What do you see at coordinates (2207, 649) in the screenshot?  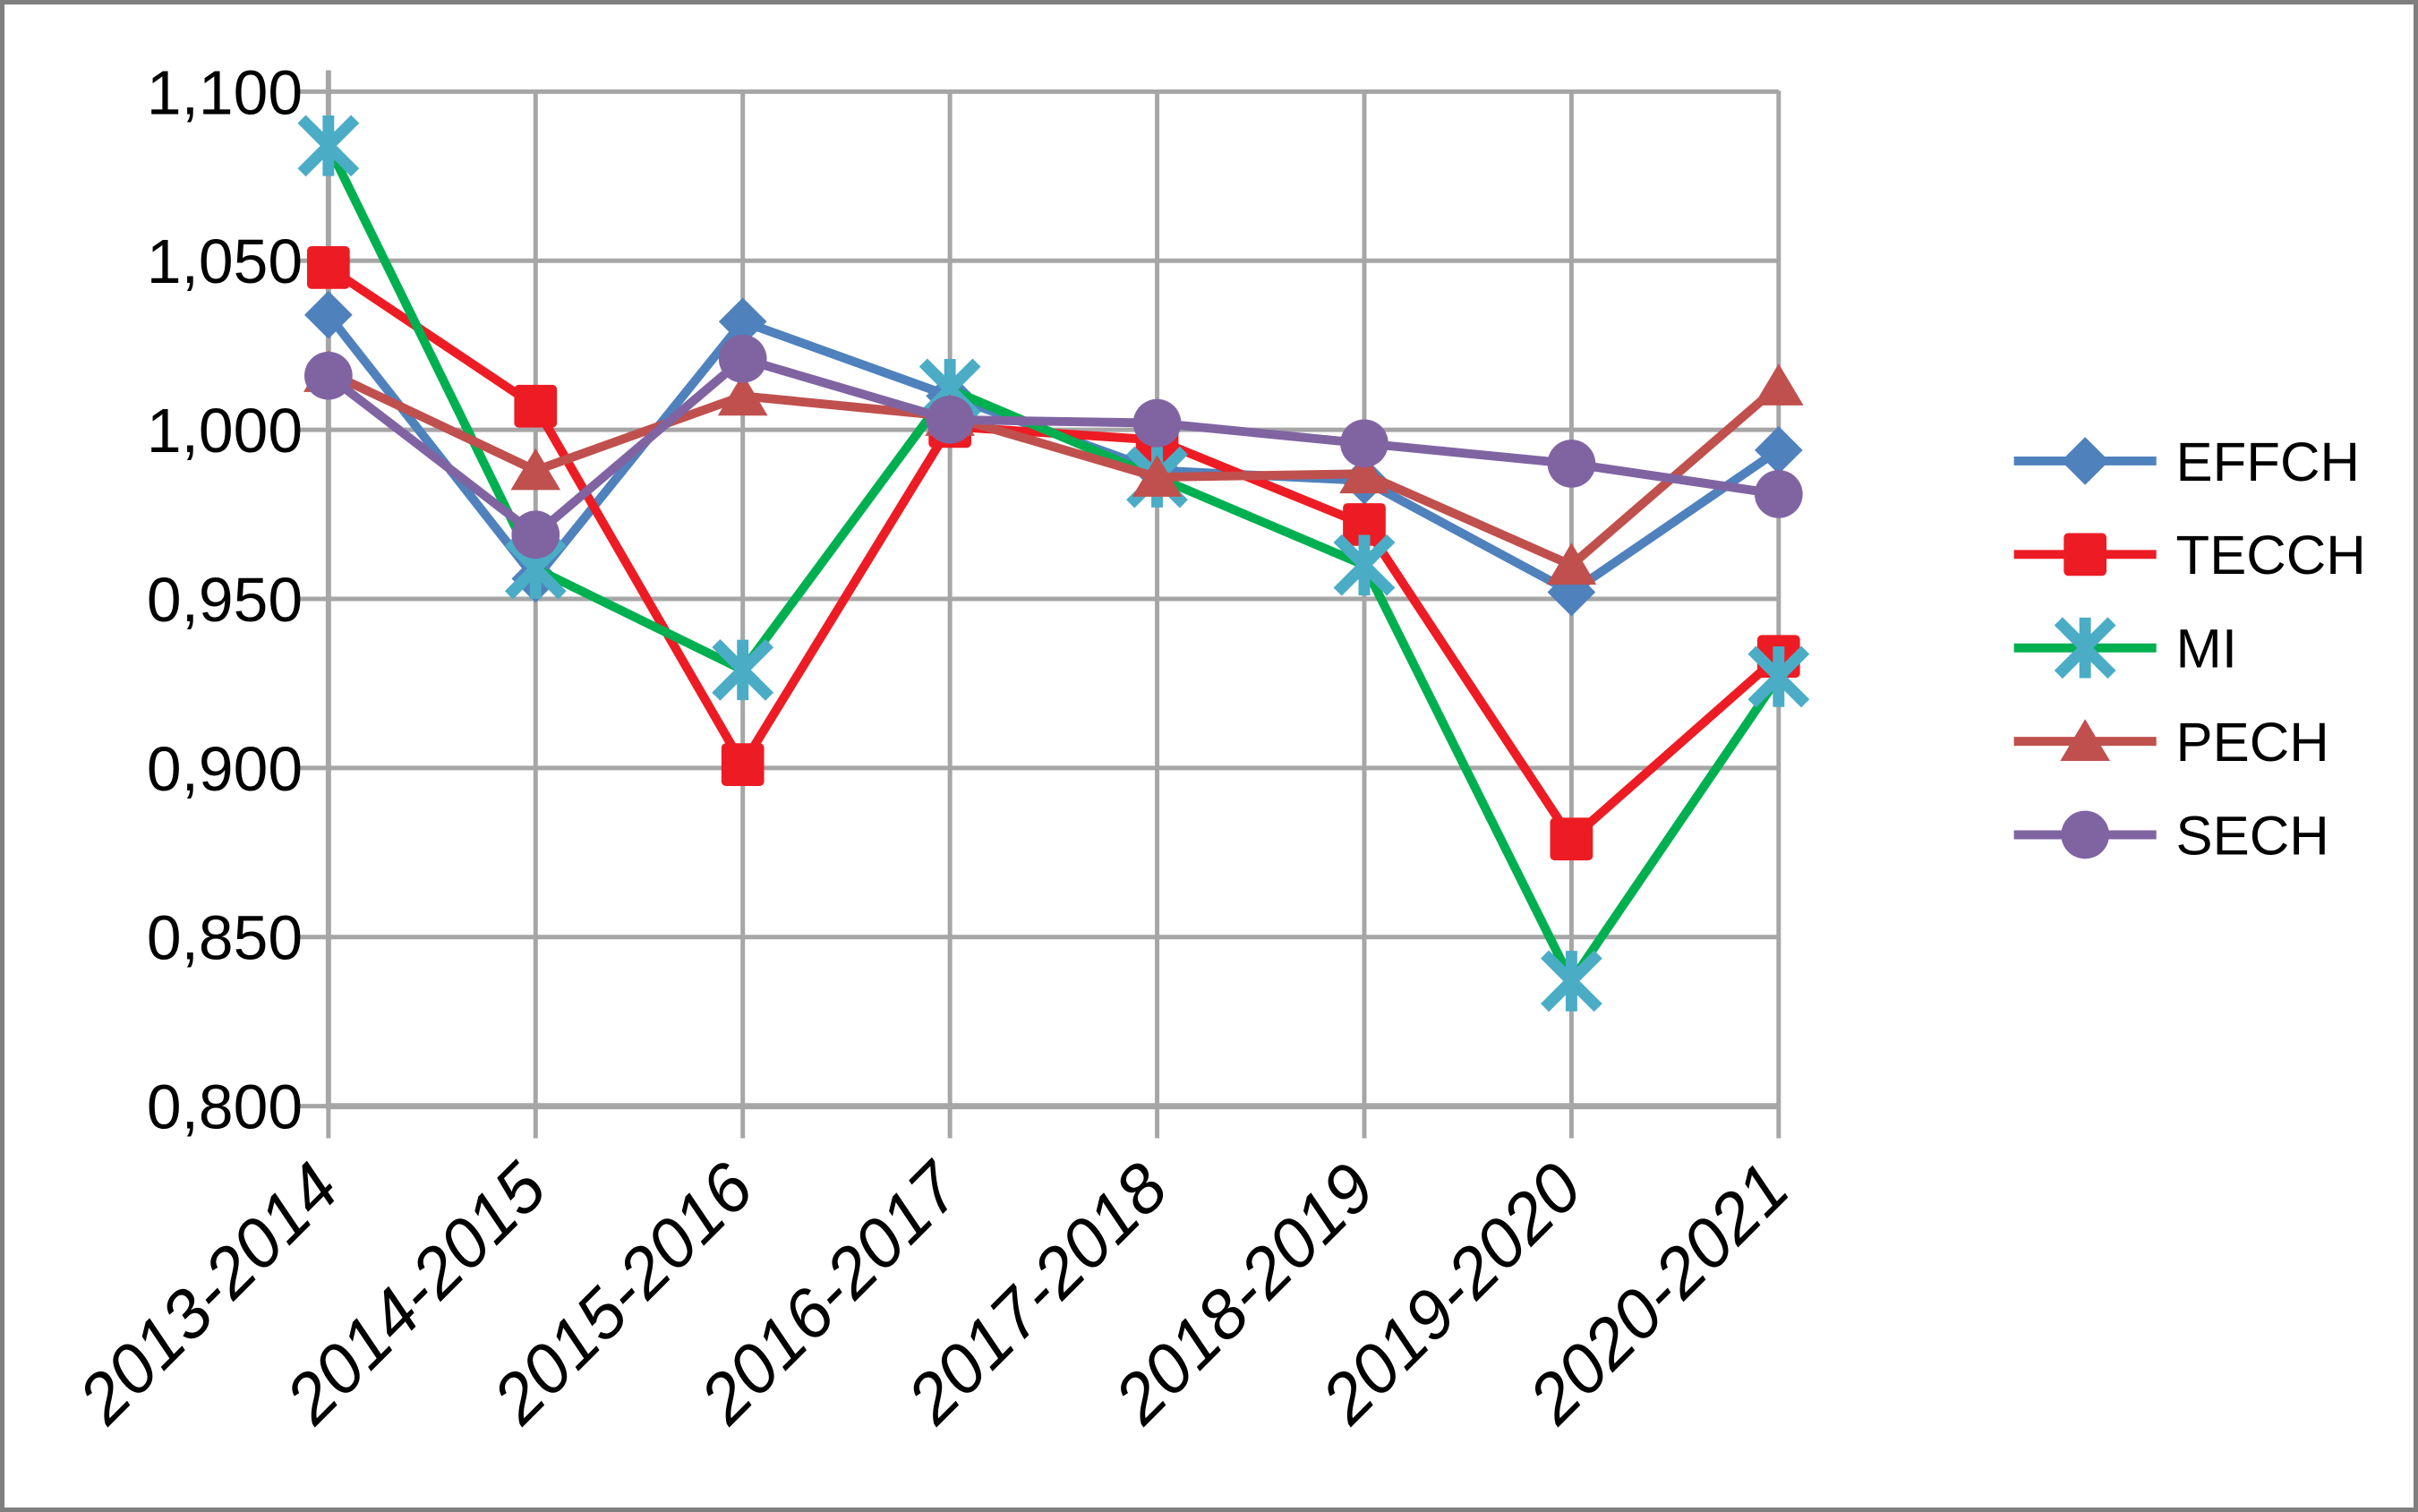 I see `legend-label-MI: MI` at bounding box center [2207, 649].